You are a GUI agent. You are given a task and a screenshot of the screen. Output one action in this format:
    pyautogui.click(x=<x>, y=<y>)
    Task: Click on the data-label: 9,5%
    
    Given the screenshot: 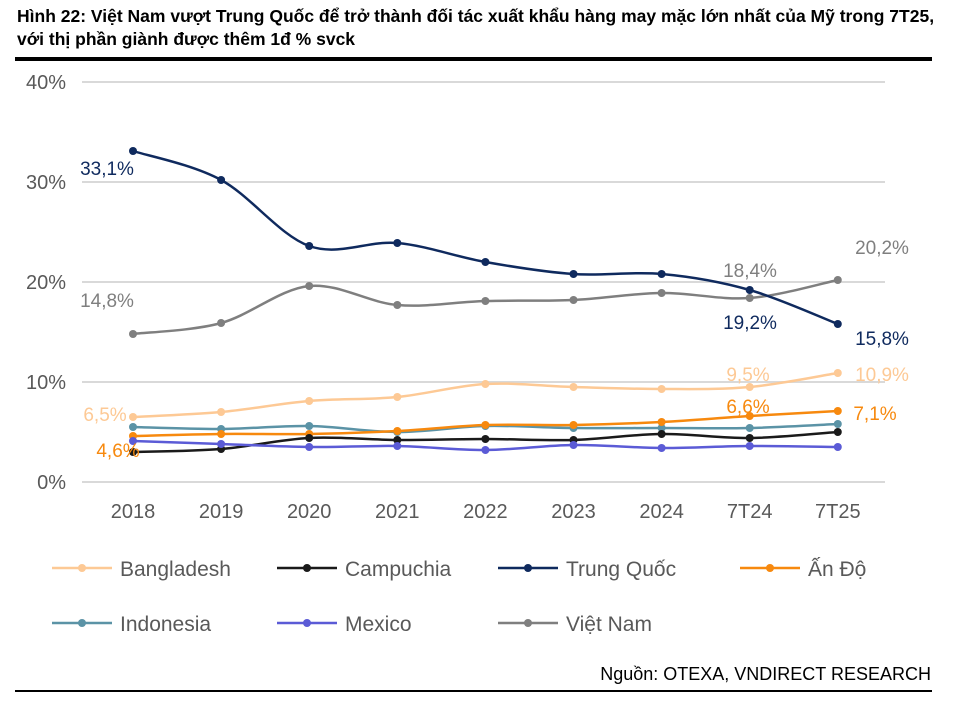 What is the action you would take?
    pyautogui.click(x=747, y=375)
    